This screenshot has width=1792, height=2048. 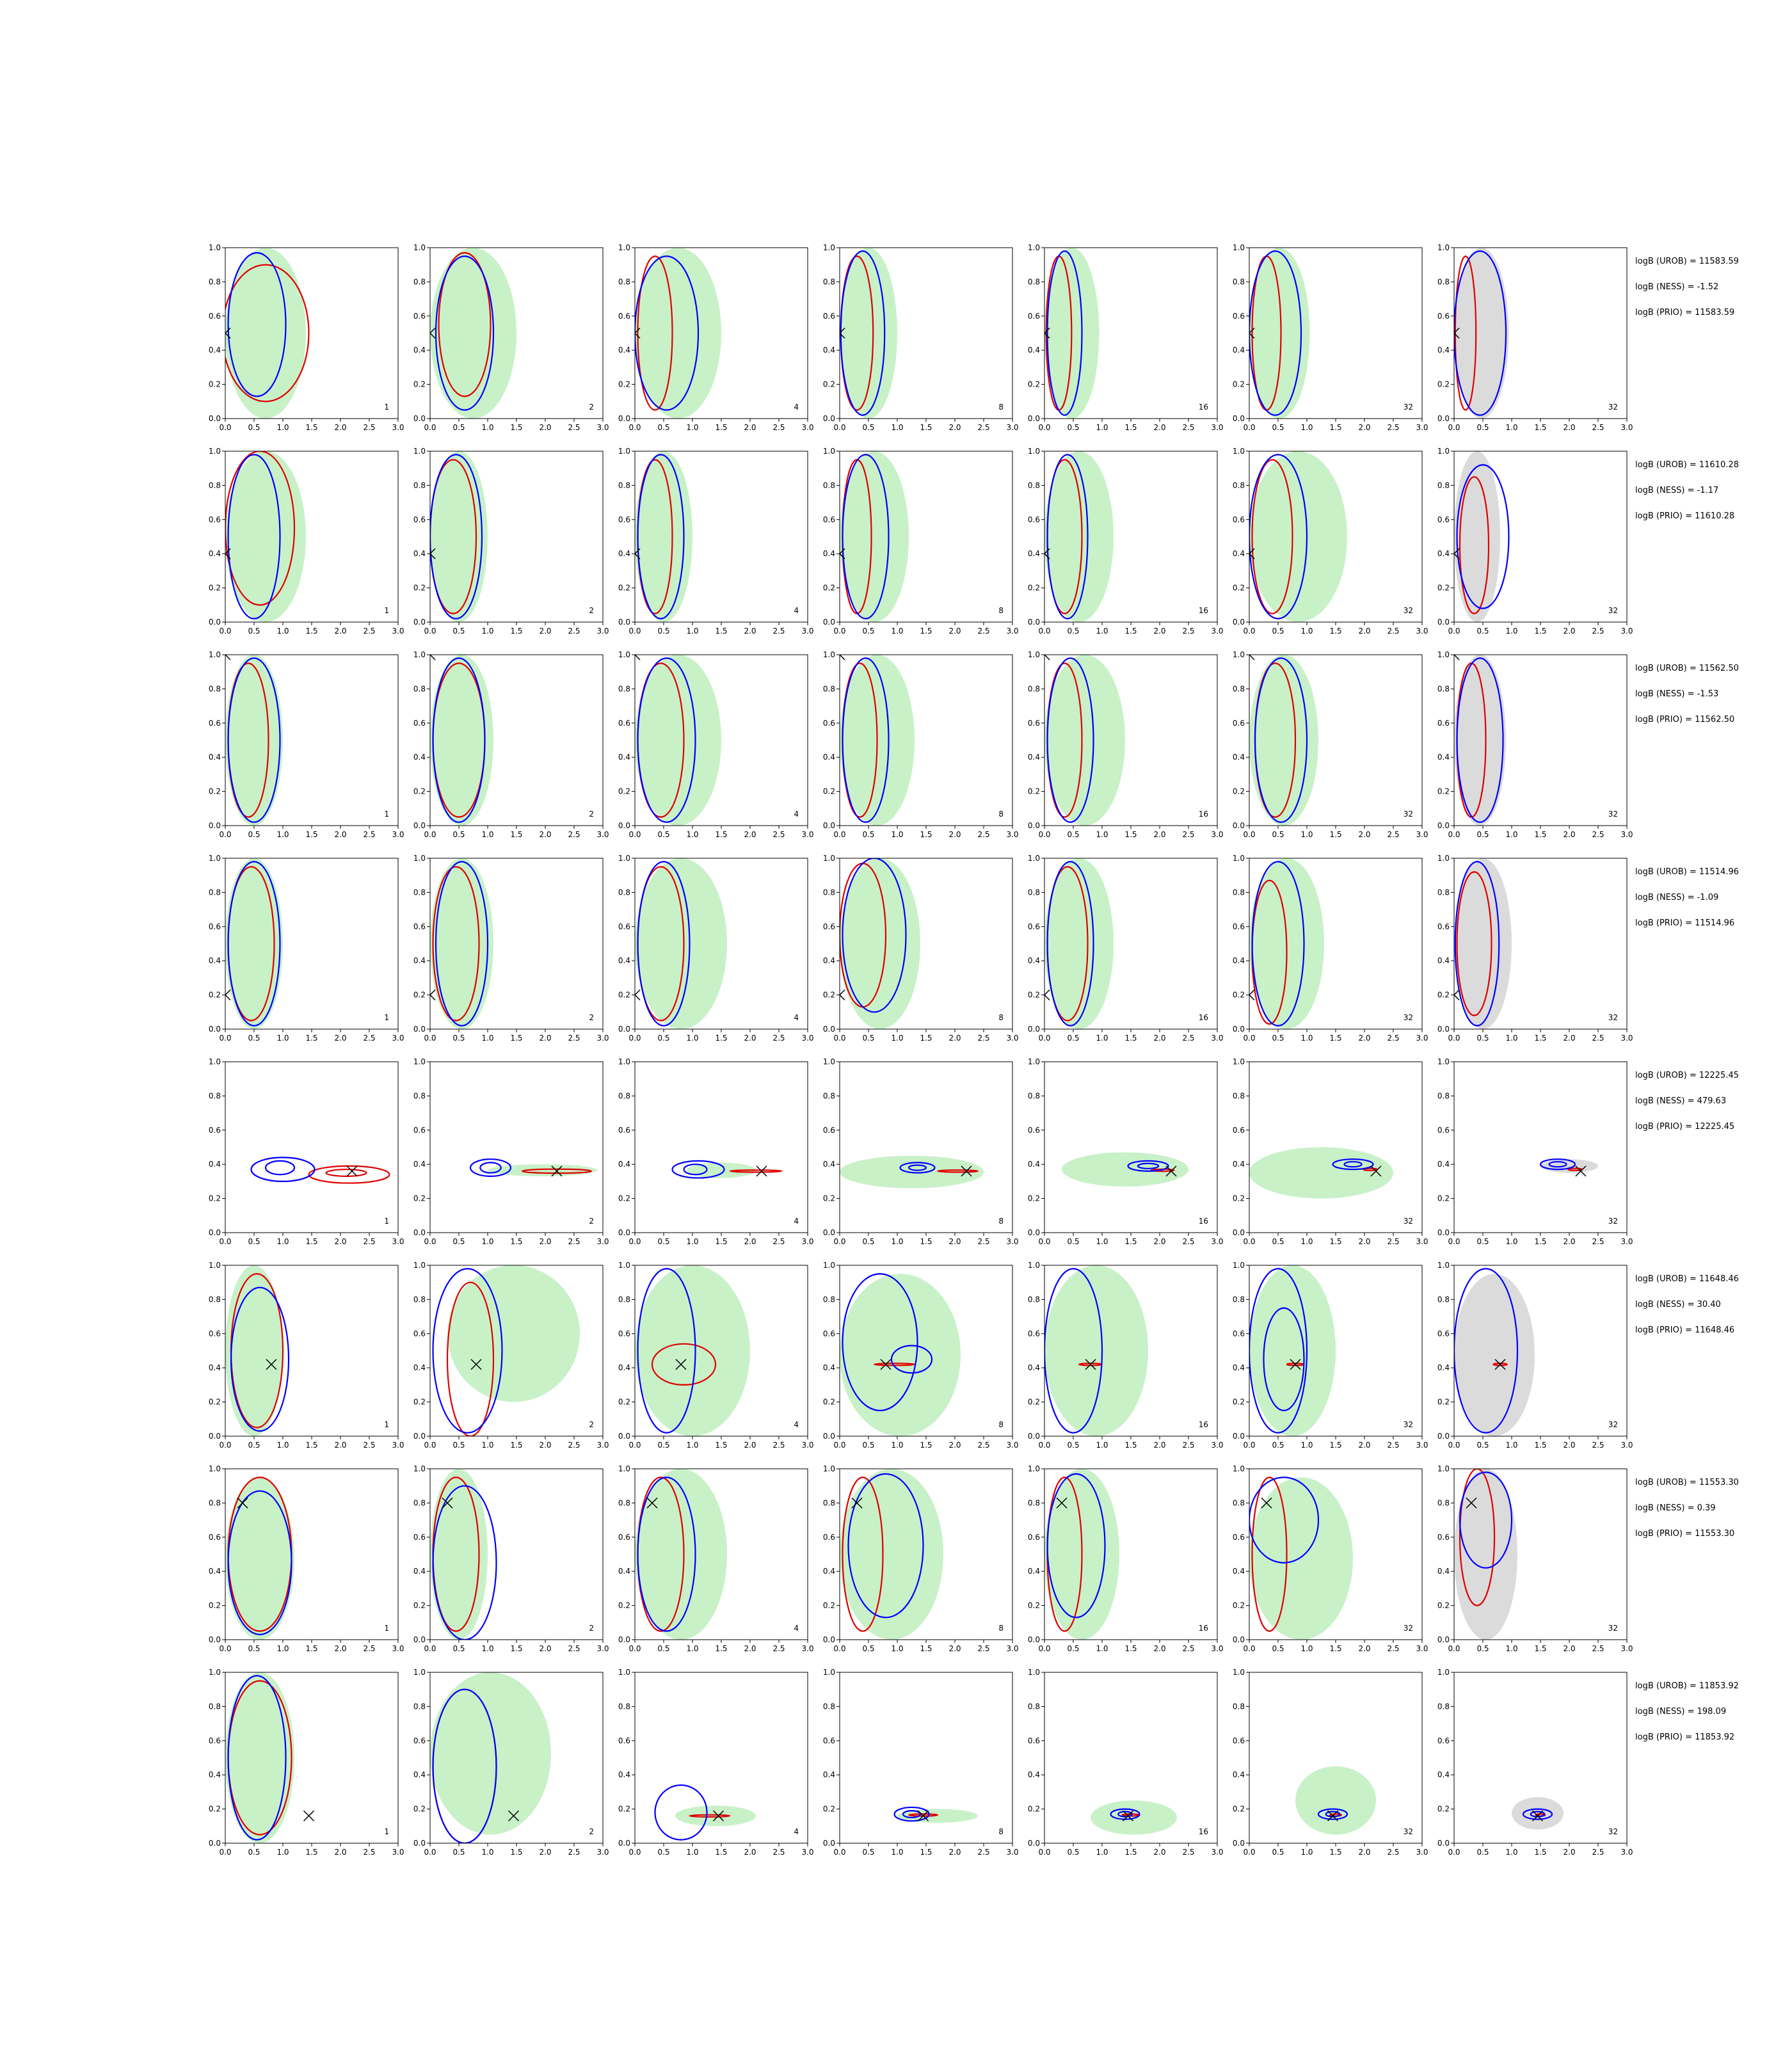 What do you see at coordinates (1685, 1330) in the screenshot?
I see `logb-annotation: logB (PRIO) = 11648.46` at bounding box center [1685, 1330].